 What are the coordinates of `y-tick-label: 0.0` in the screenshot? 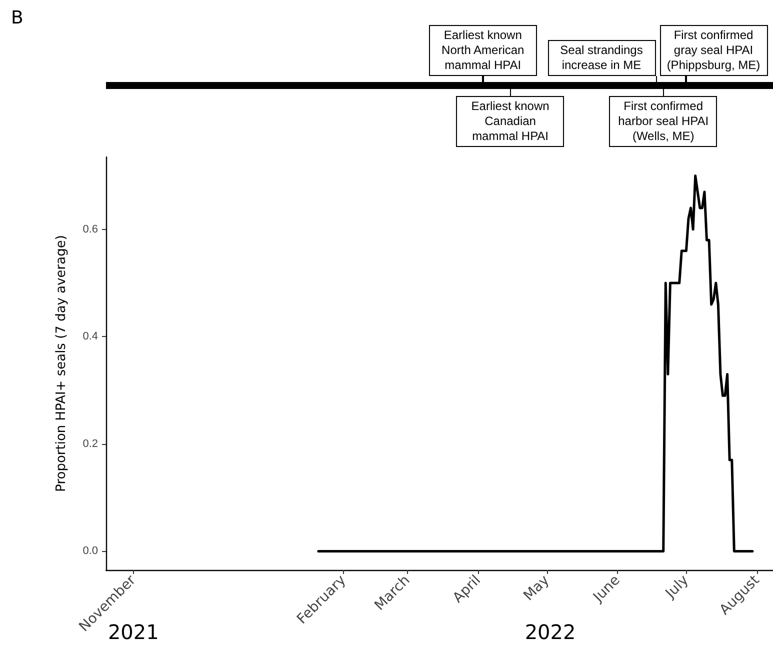 It's located at (90, 551).